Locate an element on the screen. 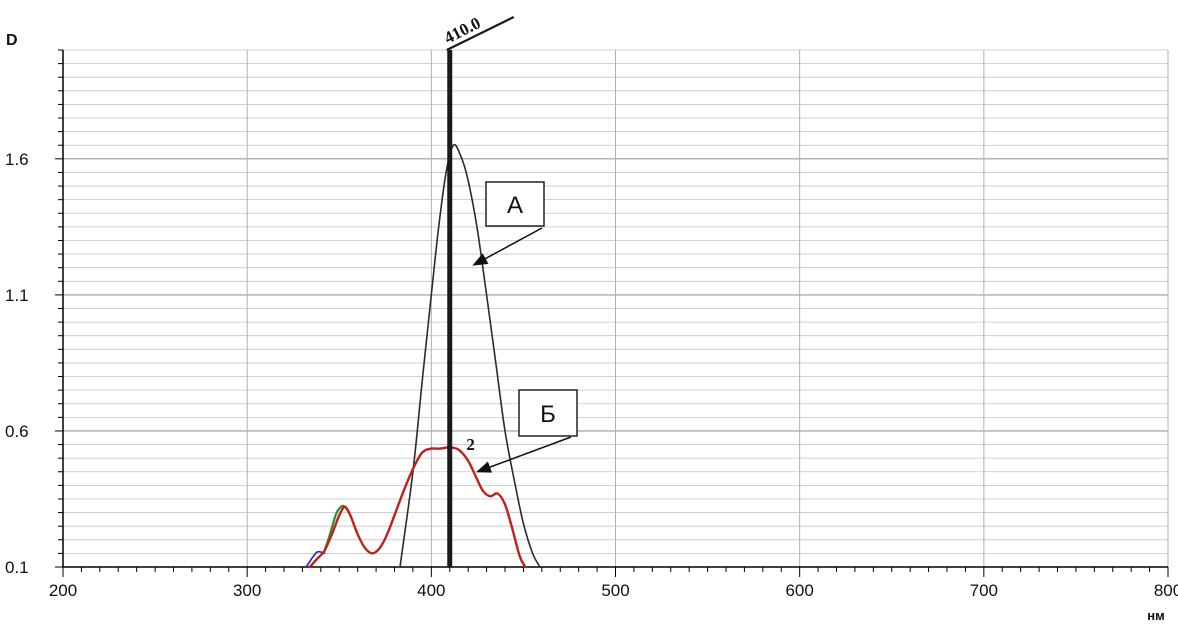 The height and width of the screenshot is (624, 1178). x-tick-label: 300 is located at coordinates (247, 590).